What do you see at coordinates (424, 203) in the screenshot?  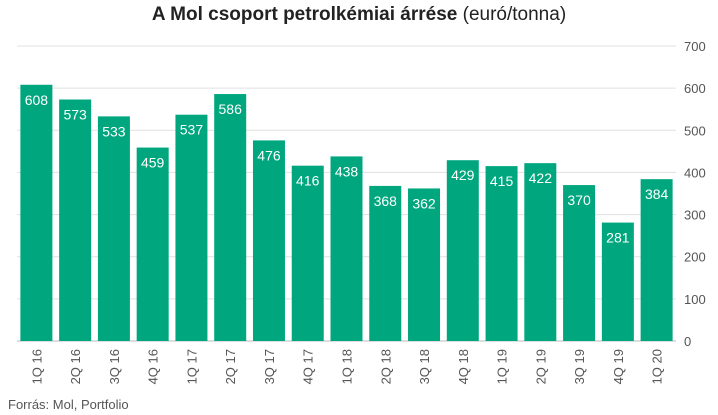 I see `bar-value-label: 362` at bounding box center [424, 203].